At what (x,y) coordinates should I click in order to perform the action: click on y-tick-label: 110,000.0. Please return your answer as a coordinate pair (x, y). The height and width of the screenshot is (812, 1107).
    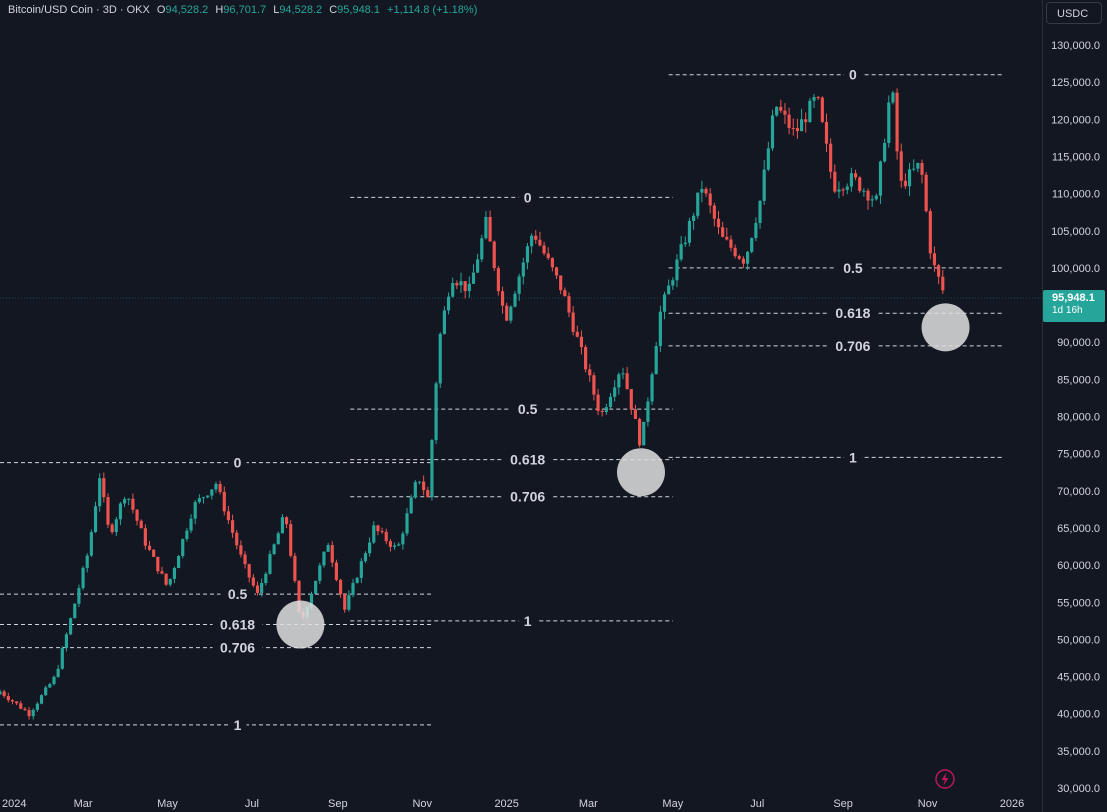
    Looking at the image, I should click on (1076, 195).